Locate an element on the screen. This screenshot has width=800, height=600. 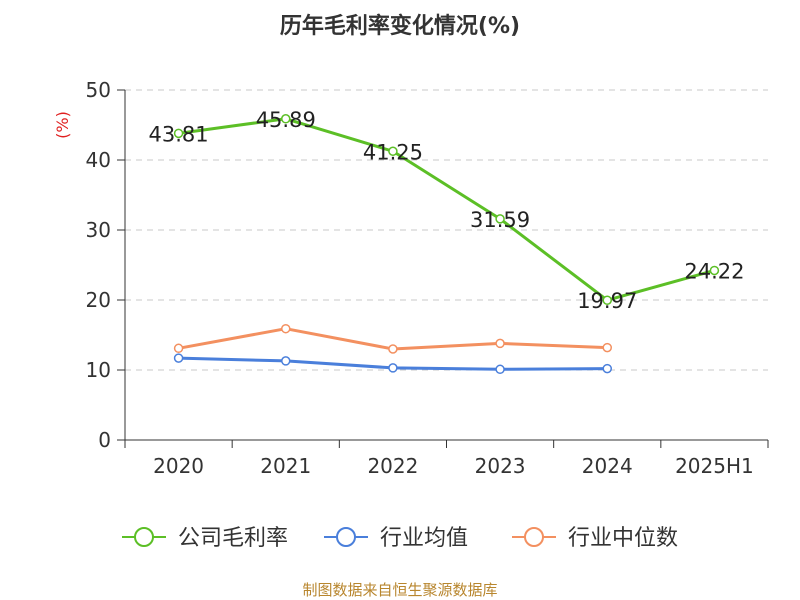
legend: 公司毛利率 行业均值 行业中位数 is located at coordinates (400, 538).